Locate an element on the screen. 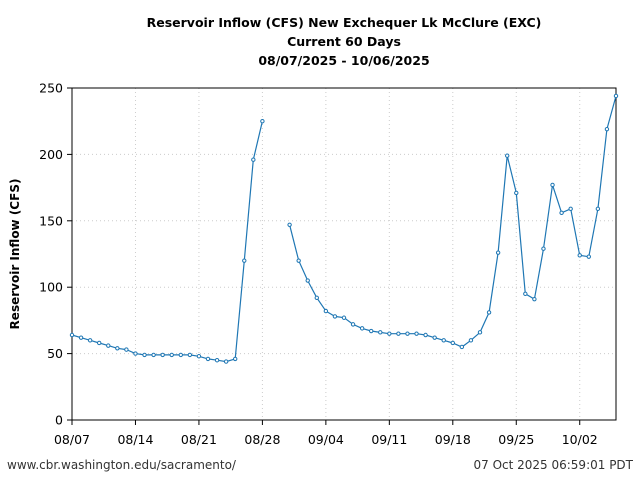  y-tick-label: 100 is located at coordinates (51, 287).